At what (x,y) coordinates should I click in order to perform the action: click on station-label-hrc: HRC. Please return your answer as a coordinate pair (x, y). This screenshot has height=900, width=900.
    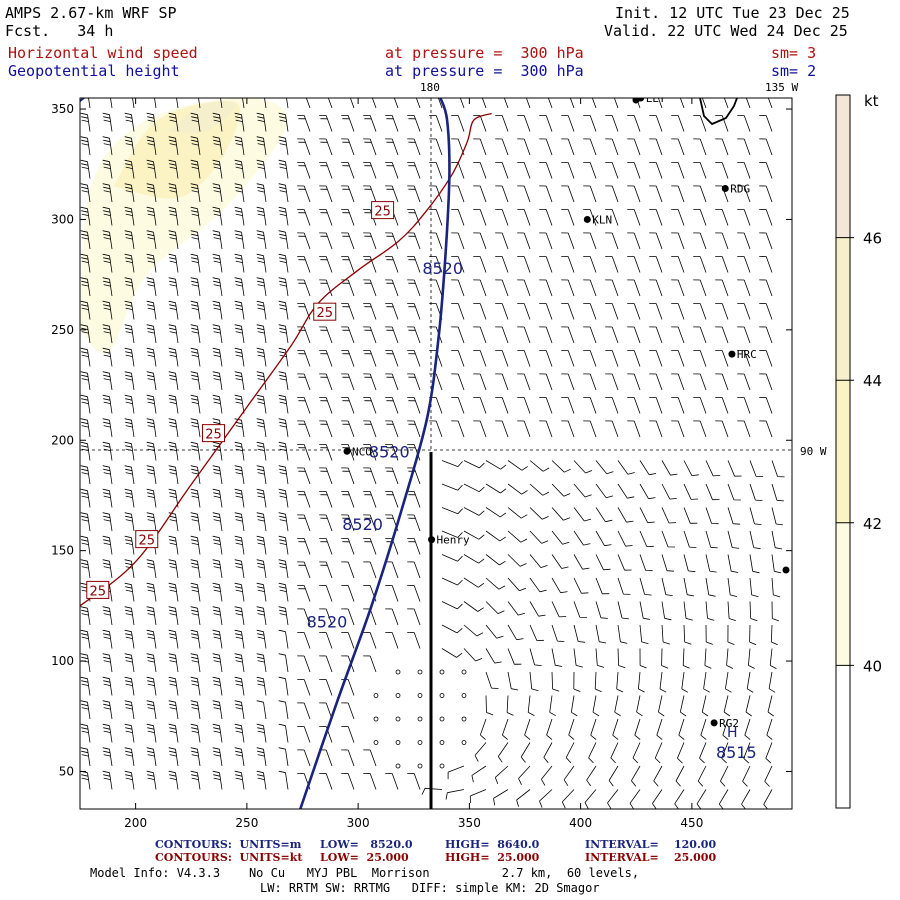
    Looking at the image, I should click on (747, 354).